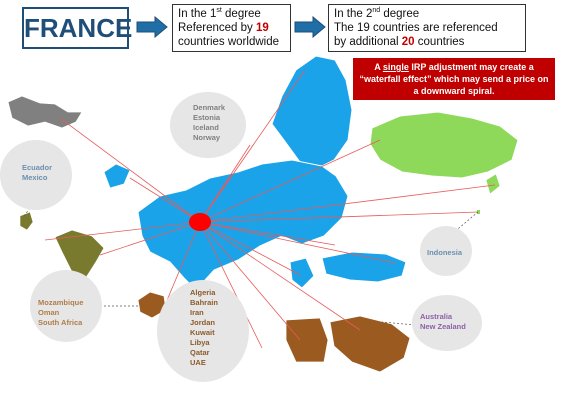  What do you see at coordinates (61, 302) in the screenshot?
I see `list-item: Mozambique` at bounding box center [61, 302].